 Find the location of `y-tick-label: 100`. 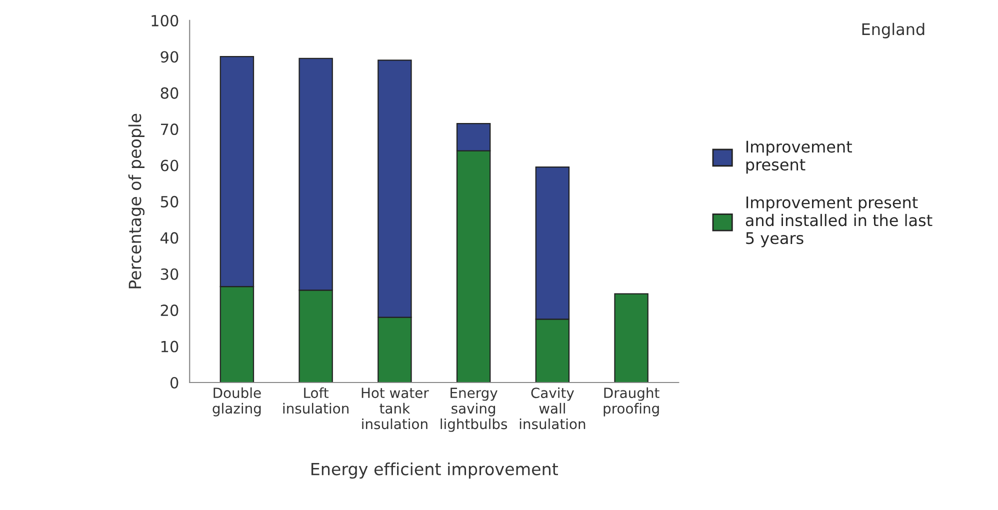

y-tick-label: 100 is located at coordinates (165, 20).